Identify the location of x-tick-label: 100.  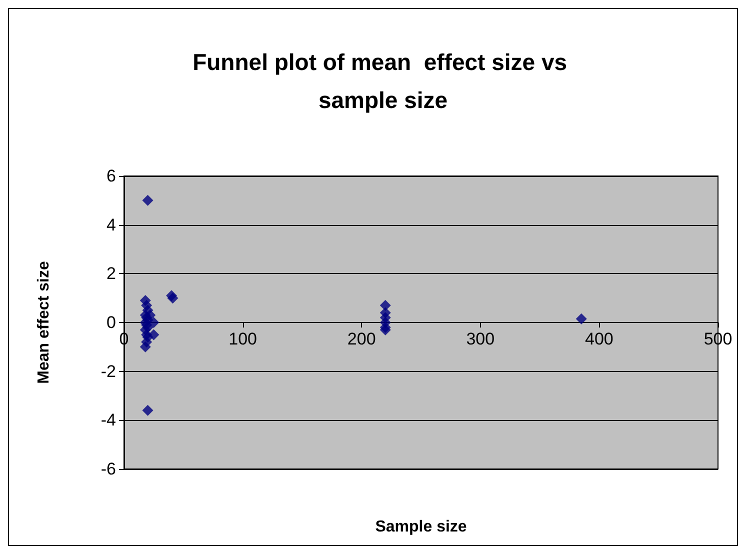
(242, 339).